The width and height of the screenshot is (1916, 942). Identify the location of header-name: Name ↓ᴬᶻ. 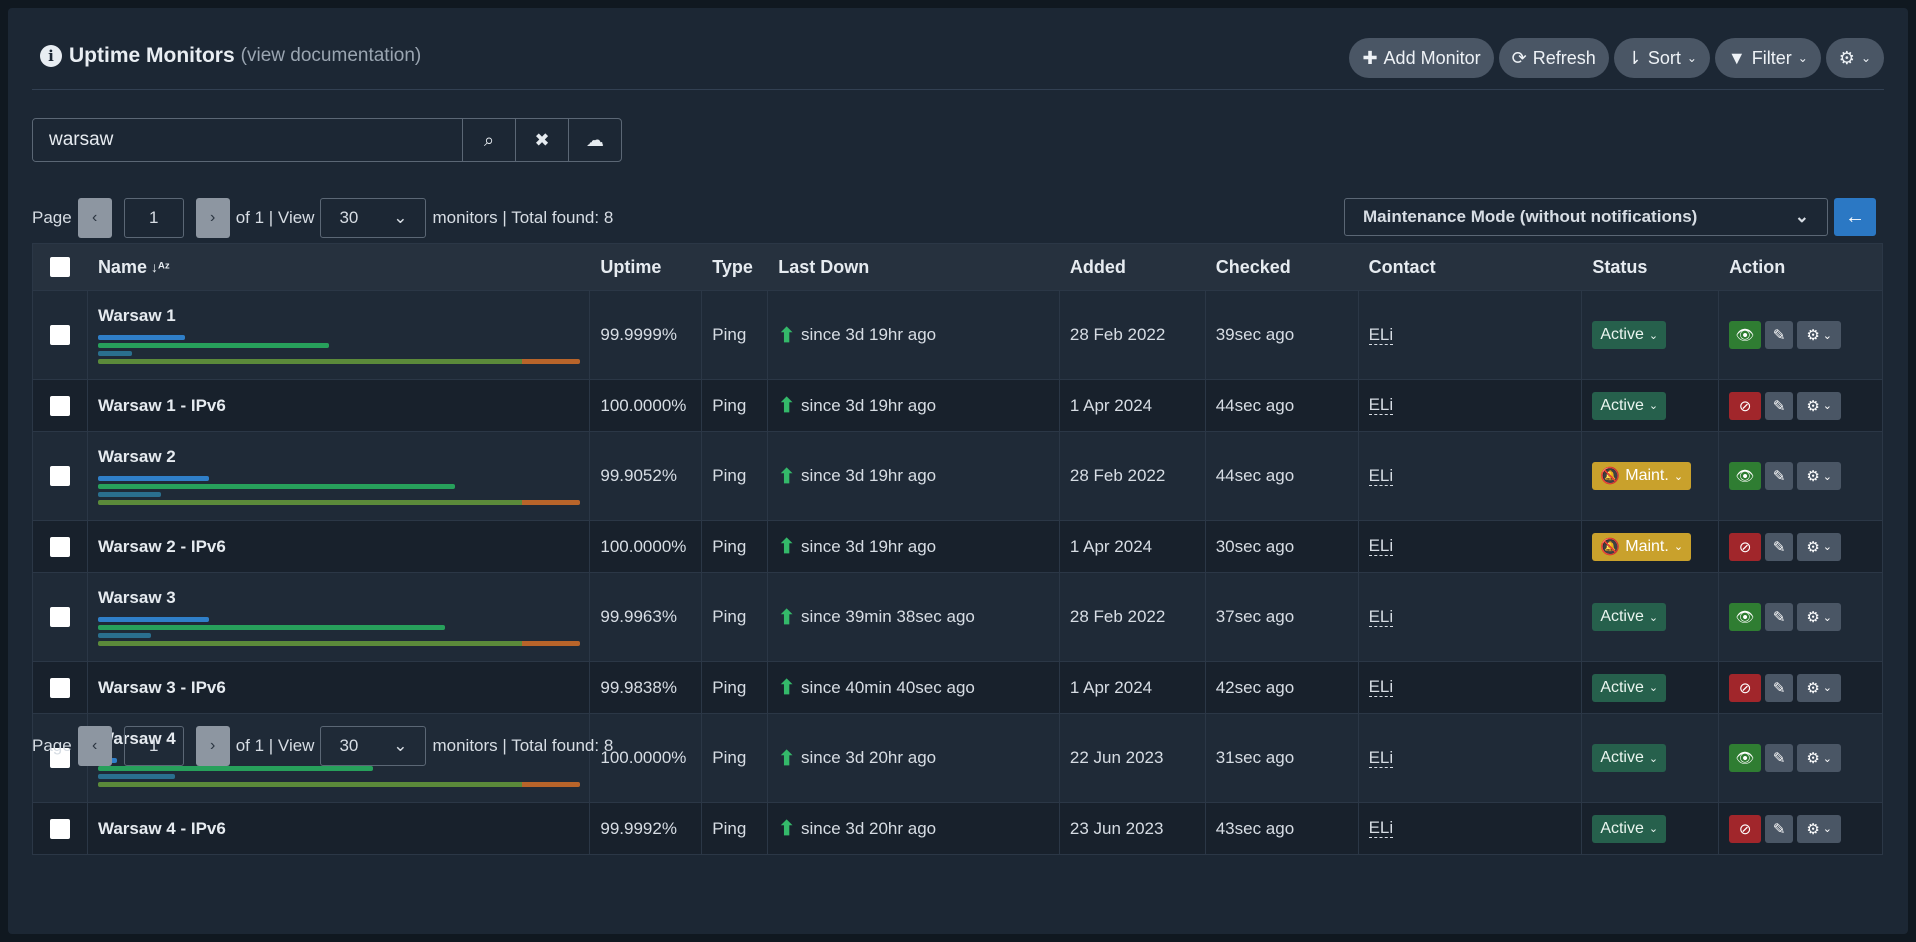
(339, 267).